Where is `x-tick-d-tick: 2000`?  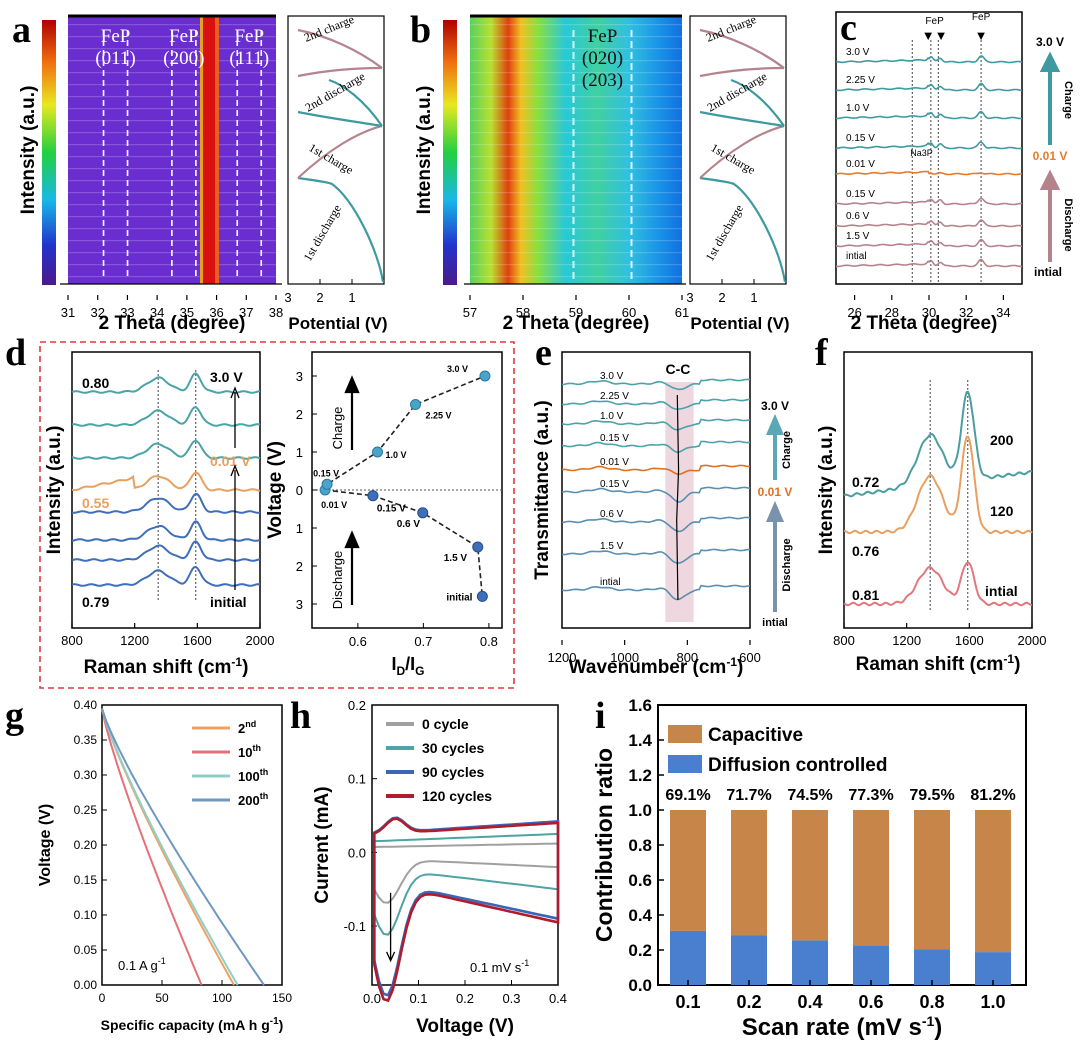 x-tick-d-tick: 2000 is located at coordinates (260, 640).